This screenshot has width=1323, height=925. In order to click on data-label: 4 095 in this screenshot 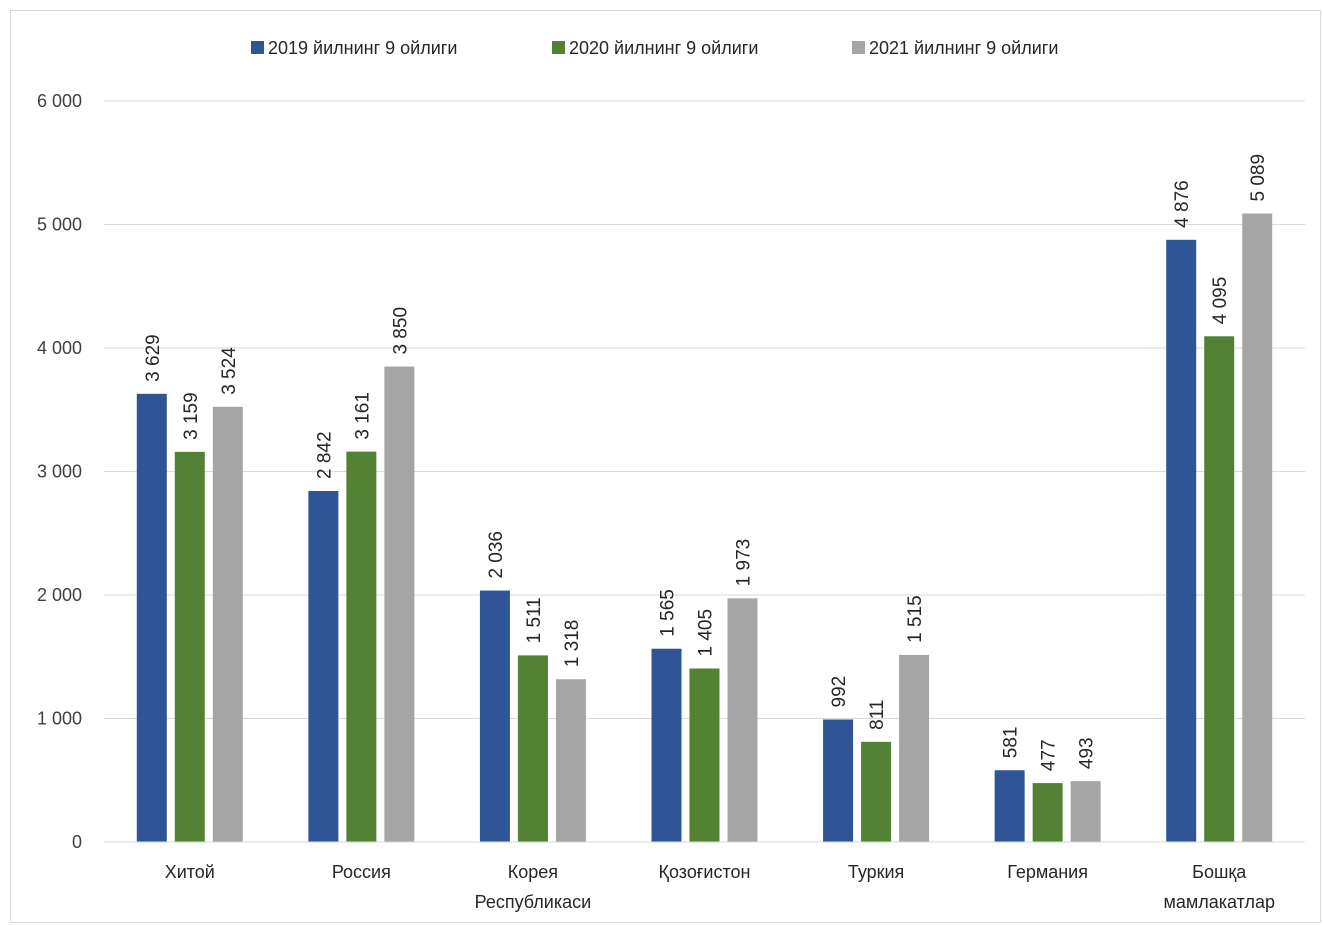, I will do `click(1220, 301)`.